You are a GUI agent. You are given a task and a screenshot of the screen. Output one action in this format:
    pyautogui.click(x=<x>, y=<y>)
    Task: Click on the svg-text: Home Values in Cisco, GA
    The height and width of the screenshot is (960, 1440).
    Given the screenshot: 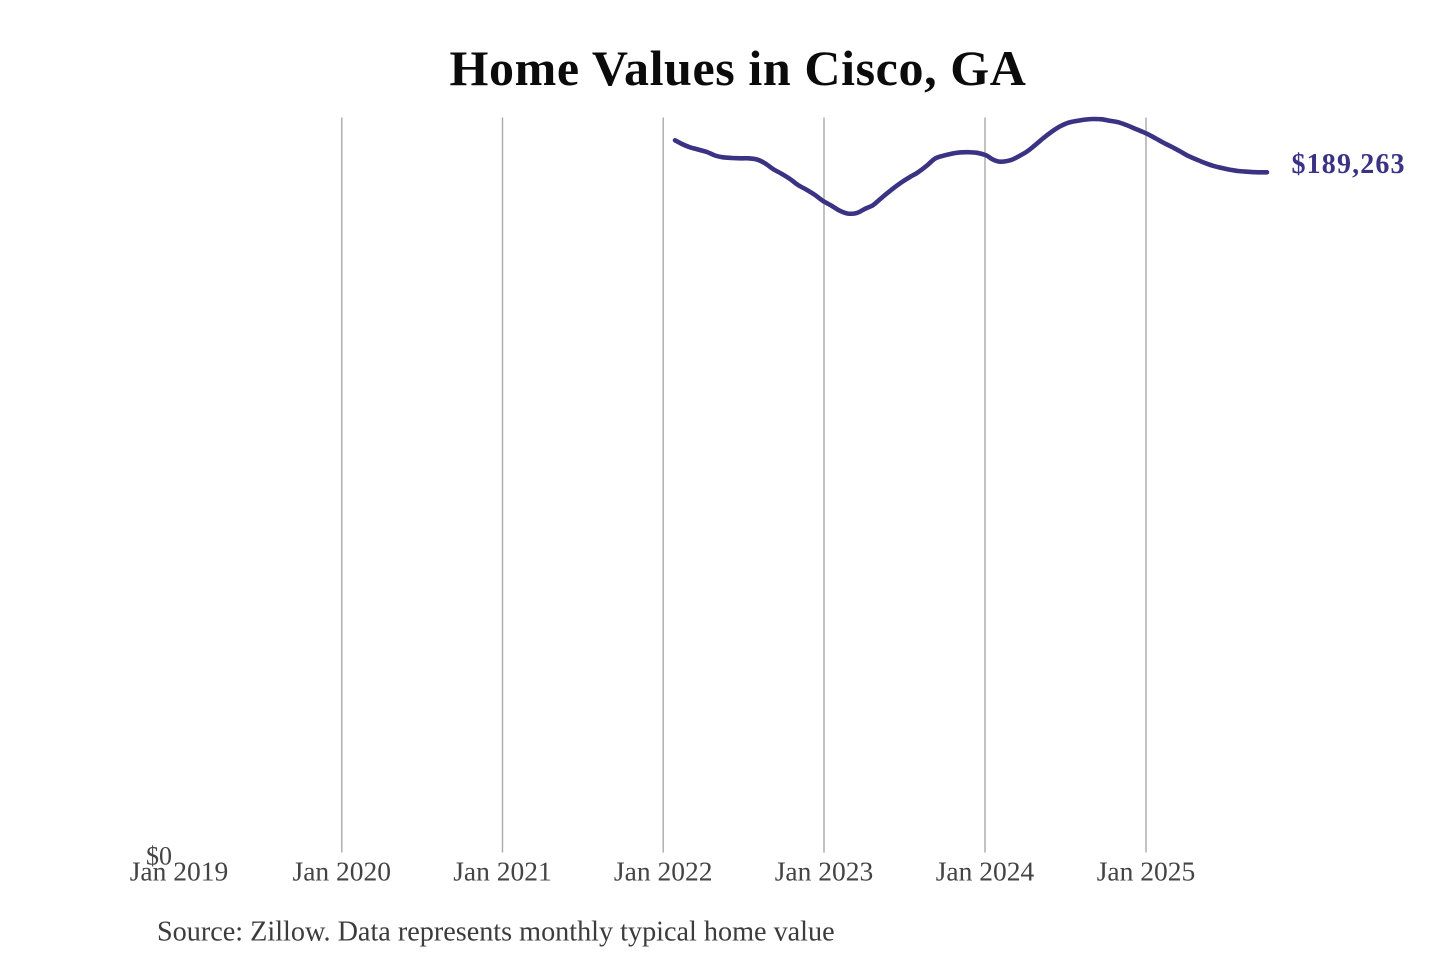 What is the action you would take?
    pyautogui.click(x=738, y=68)
    